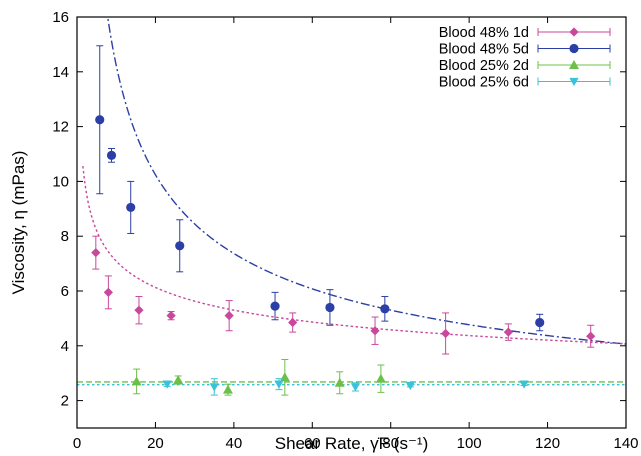 This screenshot has width=641, height=456. What do you see at coordinates (60, 181) in the screenshot?
I see `y-tick-label: 10` at bounding box center [60, 181].